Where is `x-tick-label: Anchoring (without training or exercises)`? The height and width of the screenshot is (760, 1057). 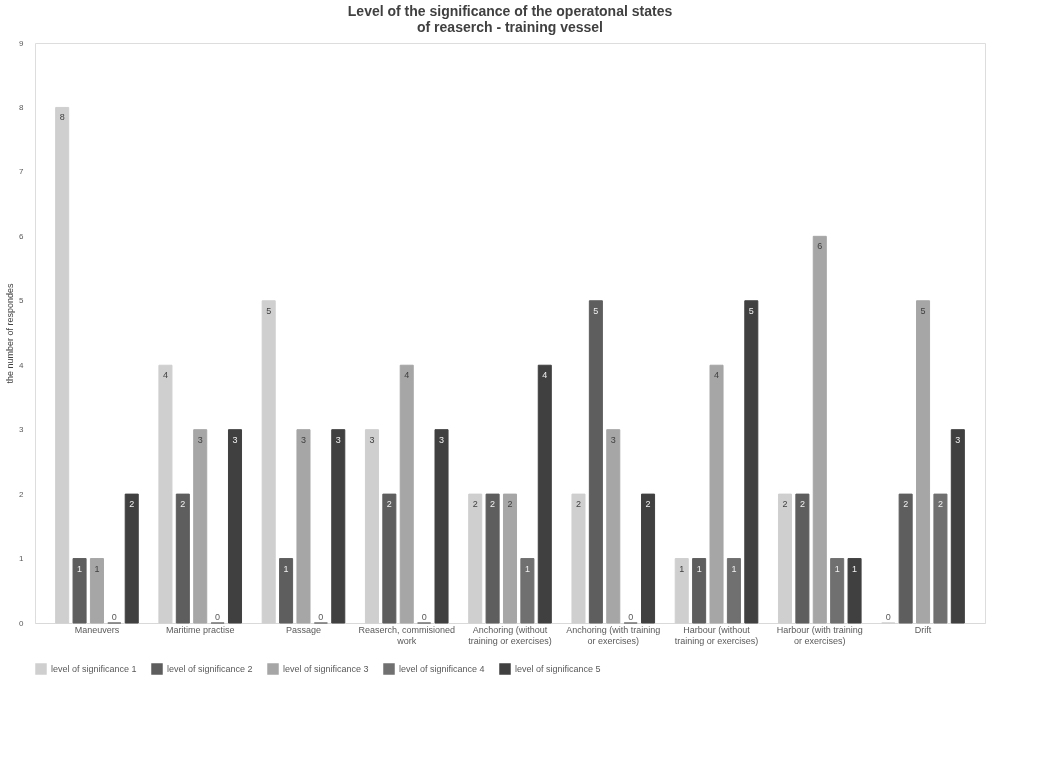 x-tick-label: Anchoring (without training or exercises) is located at coordinates (510, 635).